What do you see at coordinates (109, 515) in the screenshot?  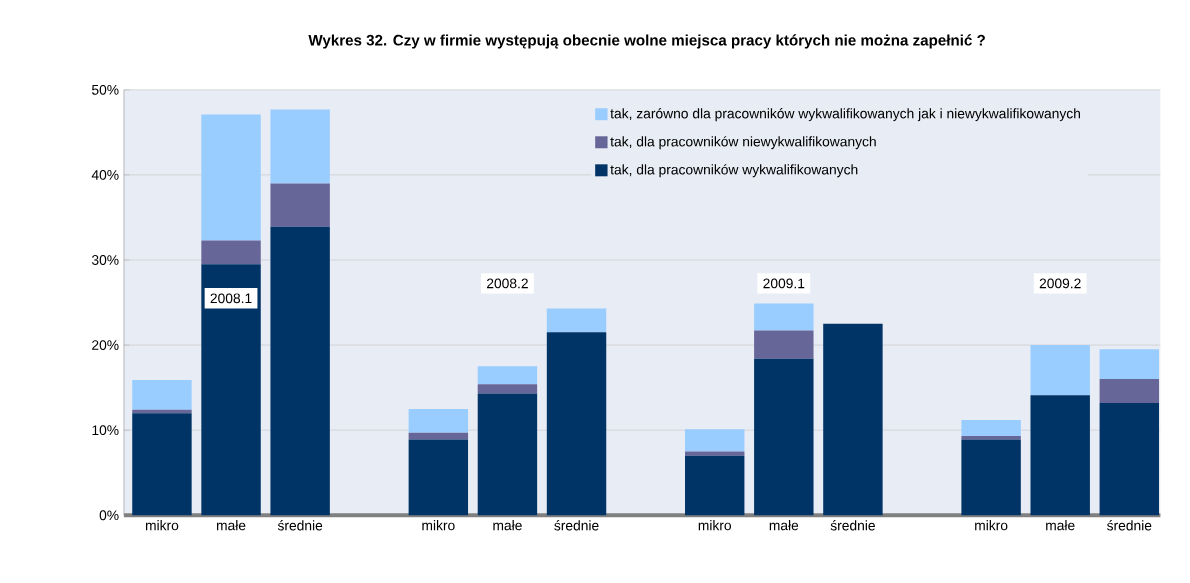 I see `y-tick-label: 0%` at bounding box center [109, 515].